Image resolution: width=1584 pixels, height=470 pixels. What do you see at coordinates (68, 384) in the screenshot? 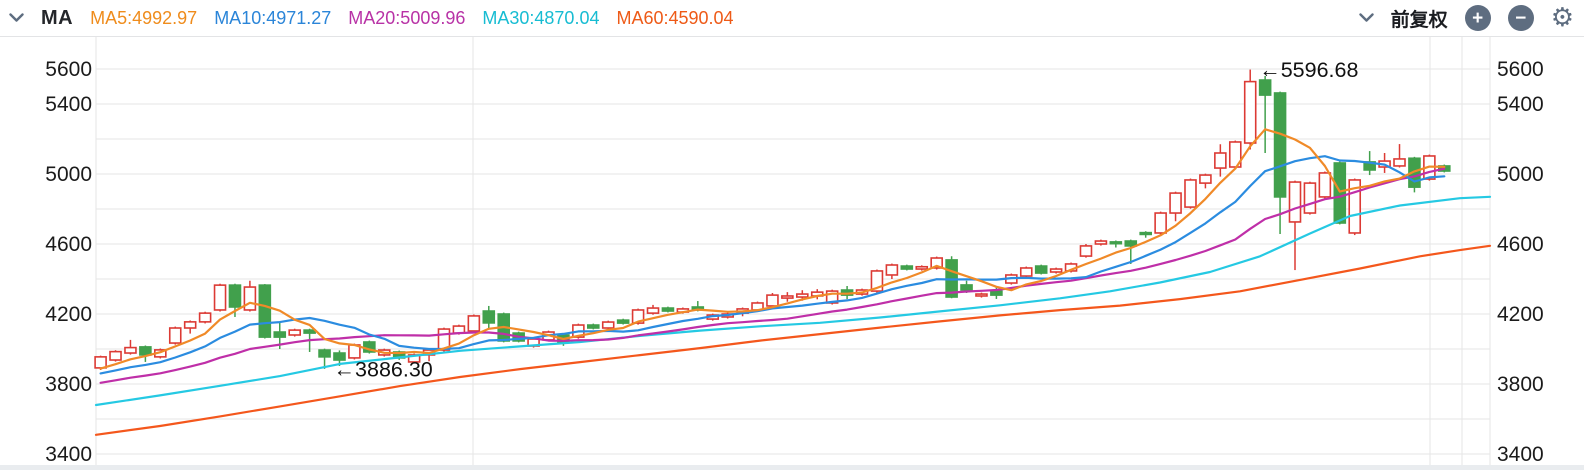
I see `y-tick-left: 3800` at bounding box center [68, 384].